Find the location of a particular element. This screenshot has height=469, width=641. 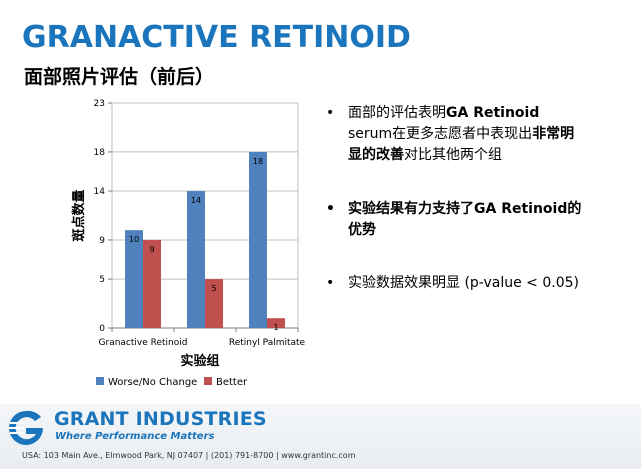

footer-bar is located at coordinates (320, 436).